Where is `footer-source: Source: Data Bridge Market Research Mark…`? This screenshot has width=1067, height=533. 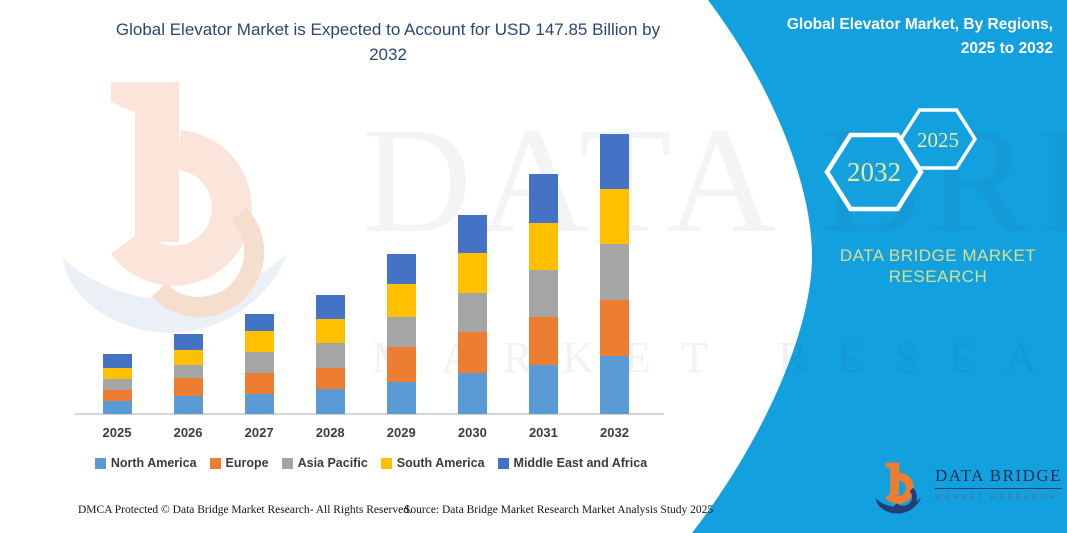
footer-source: Source: Data Bridge Market Research Mark… is located at coordinates (559, 510).